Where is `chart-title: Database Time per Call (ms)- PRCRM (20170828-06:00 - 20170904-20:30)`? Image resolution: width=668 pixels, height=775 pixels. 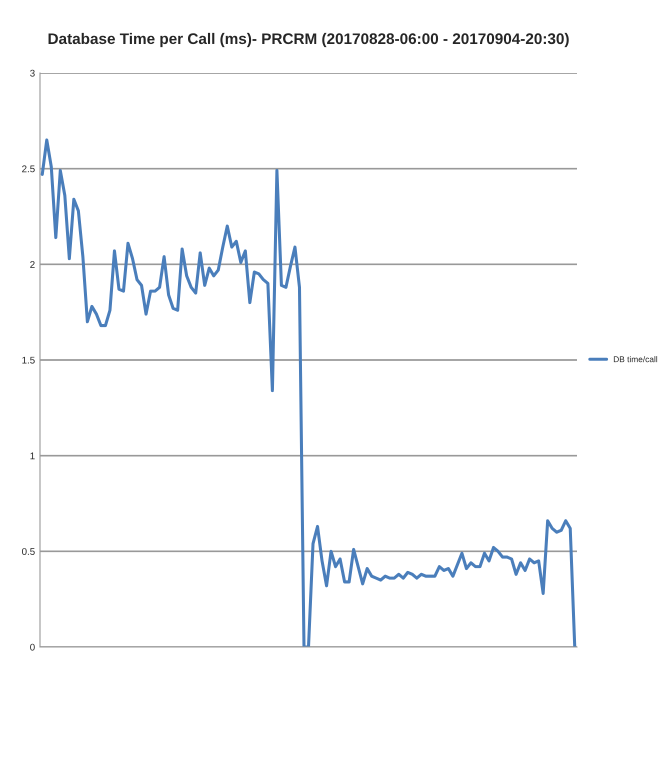 chart-title: Database Time per Call (ms)- PRCRM (20170828-06:00 - 20170904-20:30) is located at coordinates (308, 40).